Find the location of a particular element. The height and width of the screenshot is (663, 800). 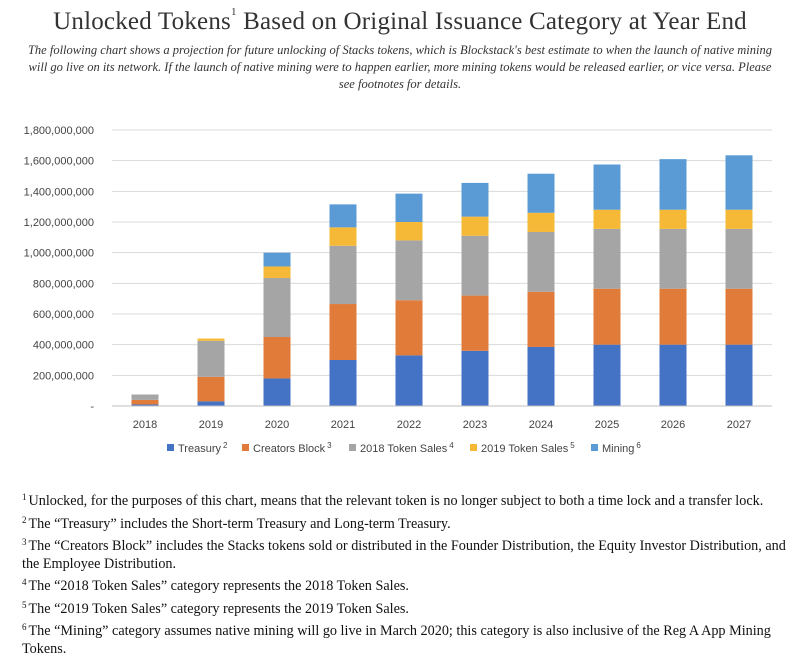

legend-footnote-marker: 2 is located at coordinates (225, 445).